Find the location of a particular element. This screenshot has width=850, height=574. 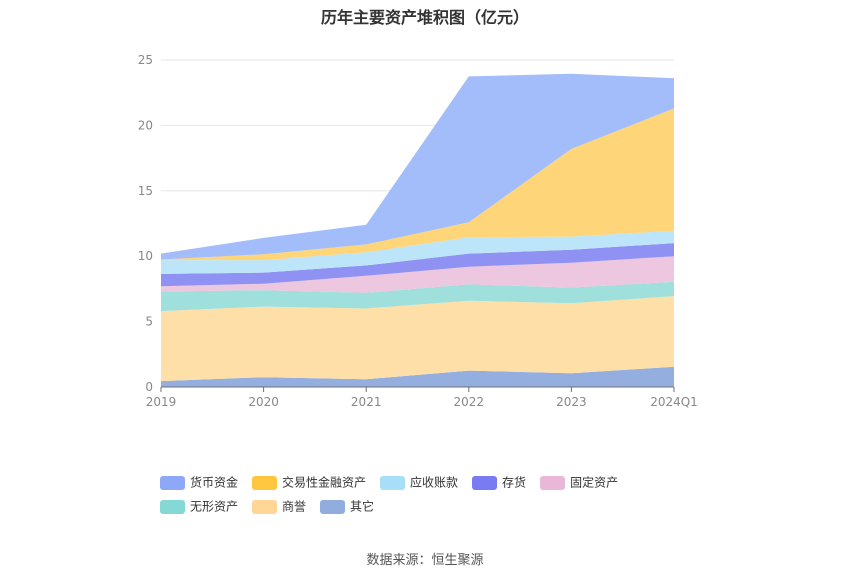

legend-label: 存货 is located at coordinates (514, 482).